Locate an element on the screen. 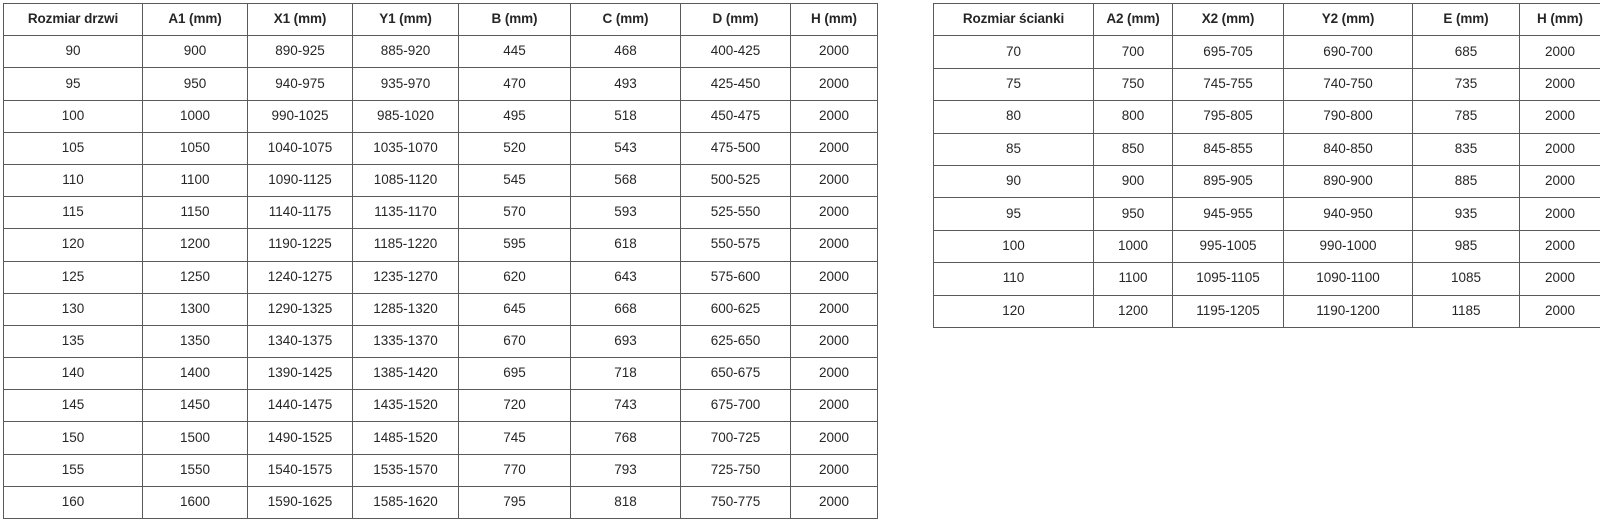  table-cell: 575-600 is located at coordinates (736, 277).